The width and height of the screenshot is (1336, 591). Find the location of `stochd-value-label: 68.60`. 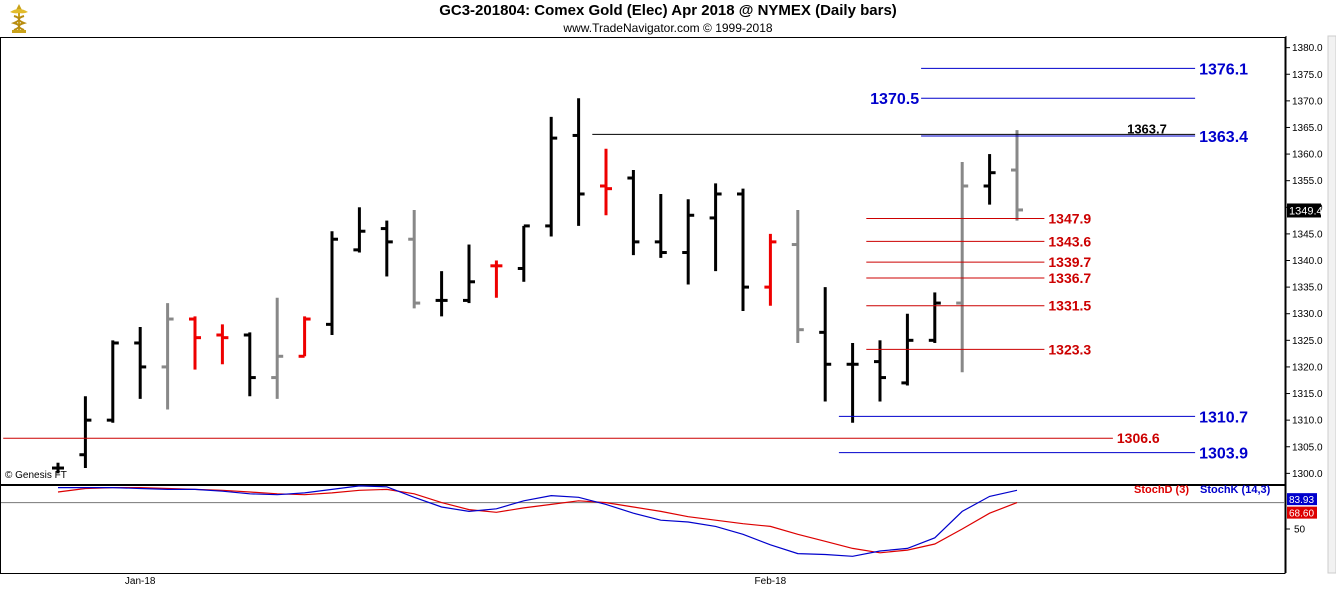

stochd-value-label: 68.60 is located at coordinates (1301, 514).